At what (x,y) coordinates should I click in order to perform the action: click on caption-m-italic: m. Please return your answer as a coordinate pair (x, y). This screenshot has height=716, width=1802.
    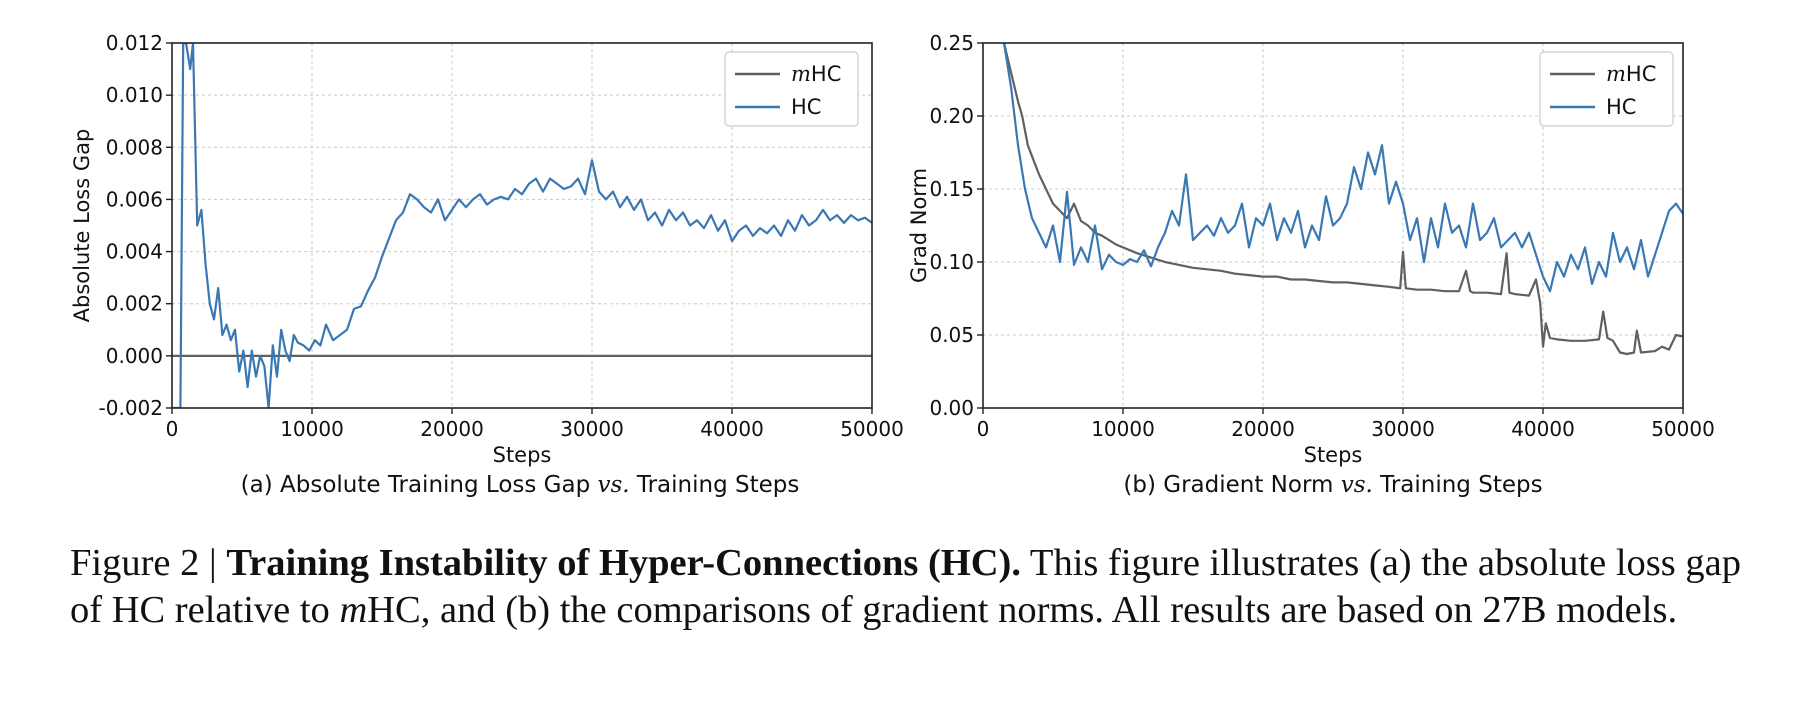
    Looking at the image, I should click on (353, 610).